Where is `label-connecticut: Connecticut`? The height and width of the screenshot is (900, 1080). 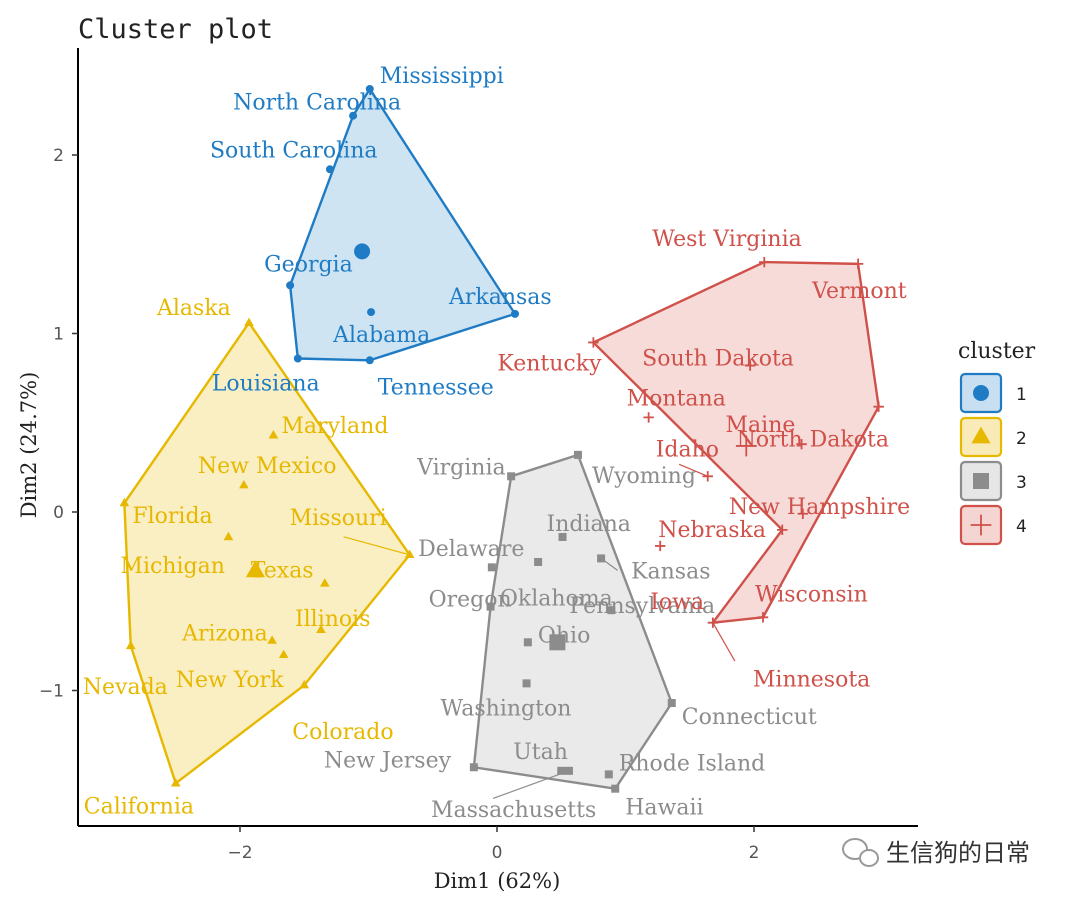 label-connecticut: Connecticut is located at coordinates (749, 717).